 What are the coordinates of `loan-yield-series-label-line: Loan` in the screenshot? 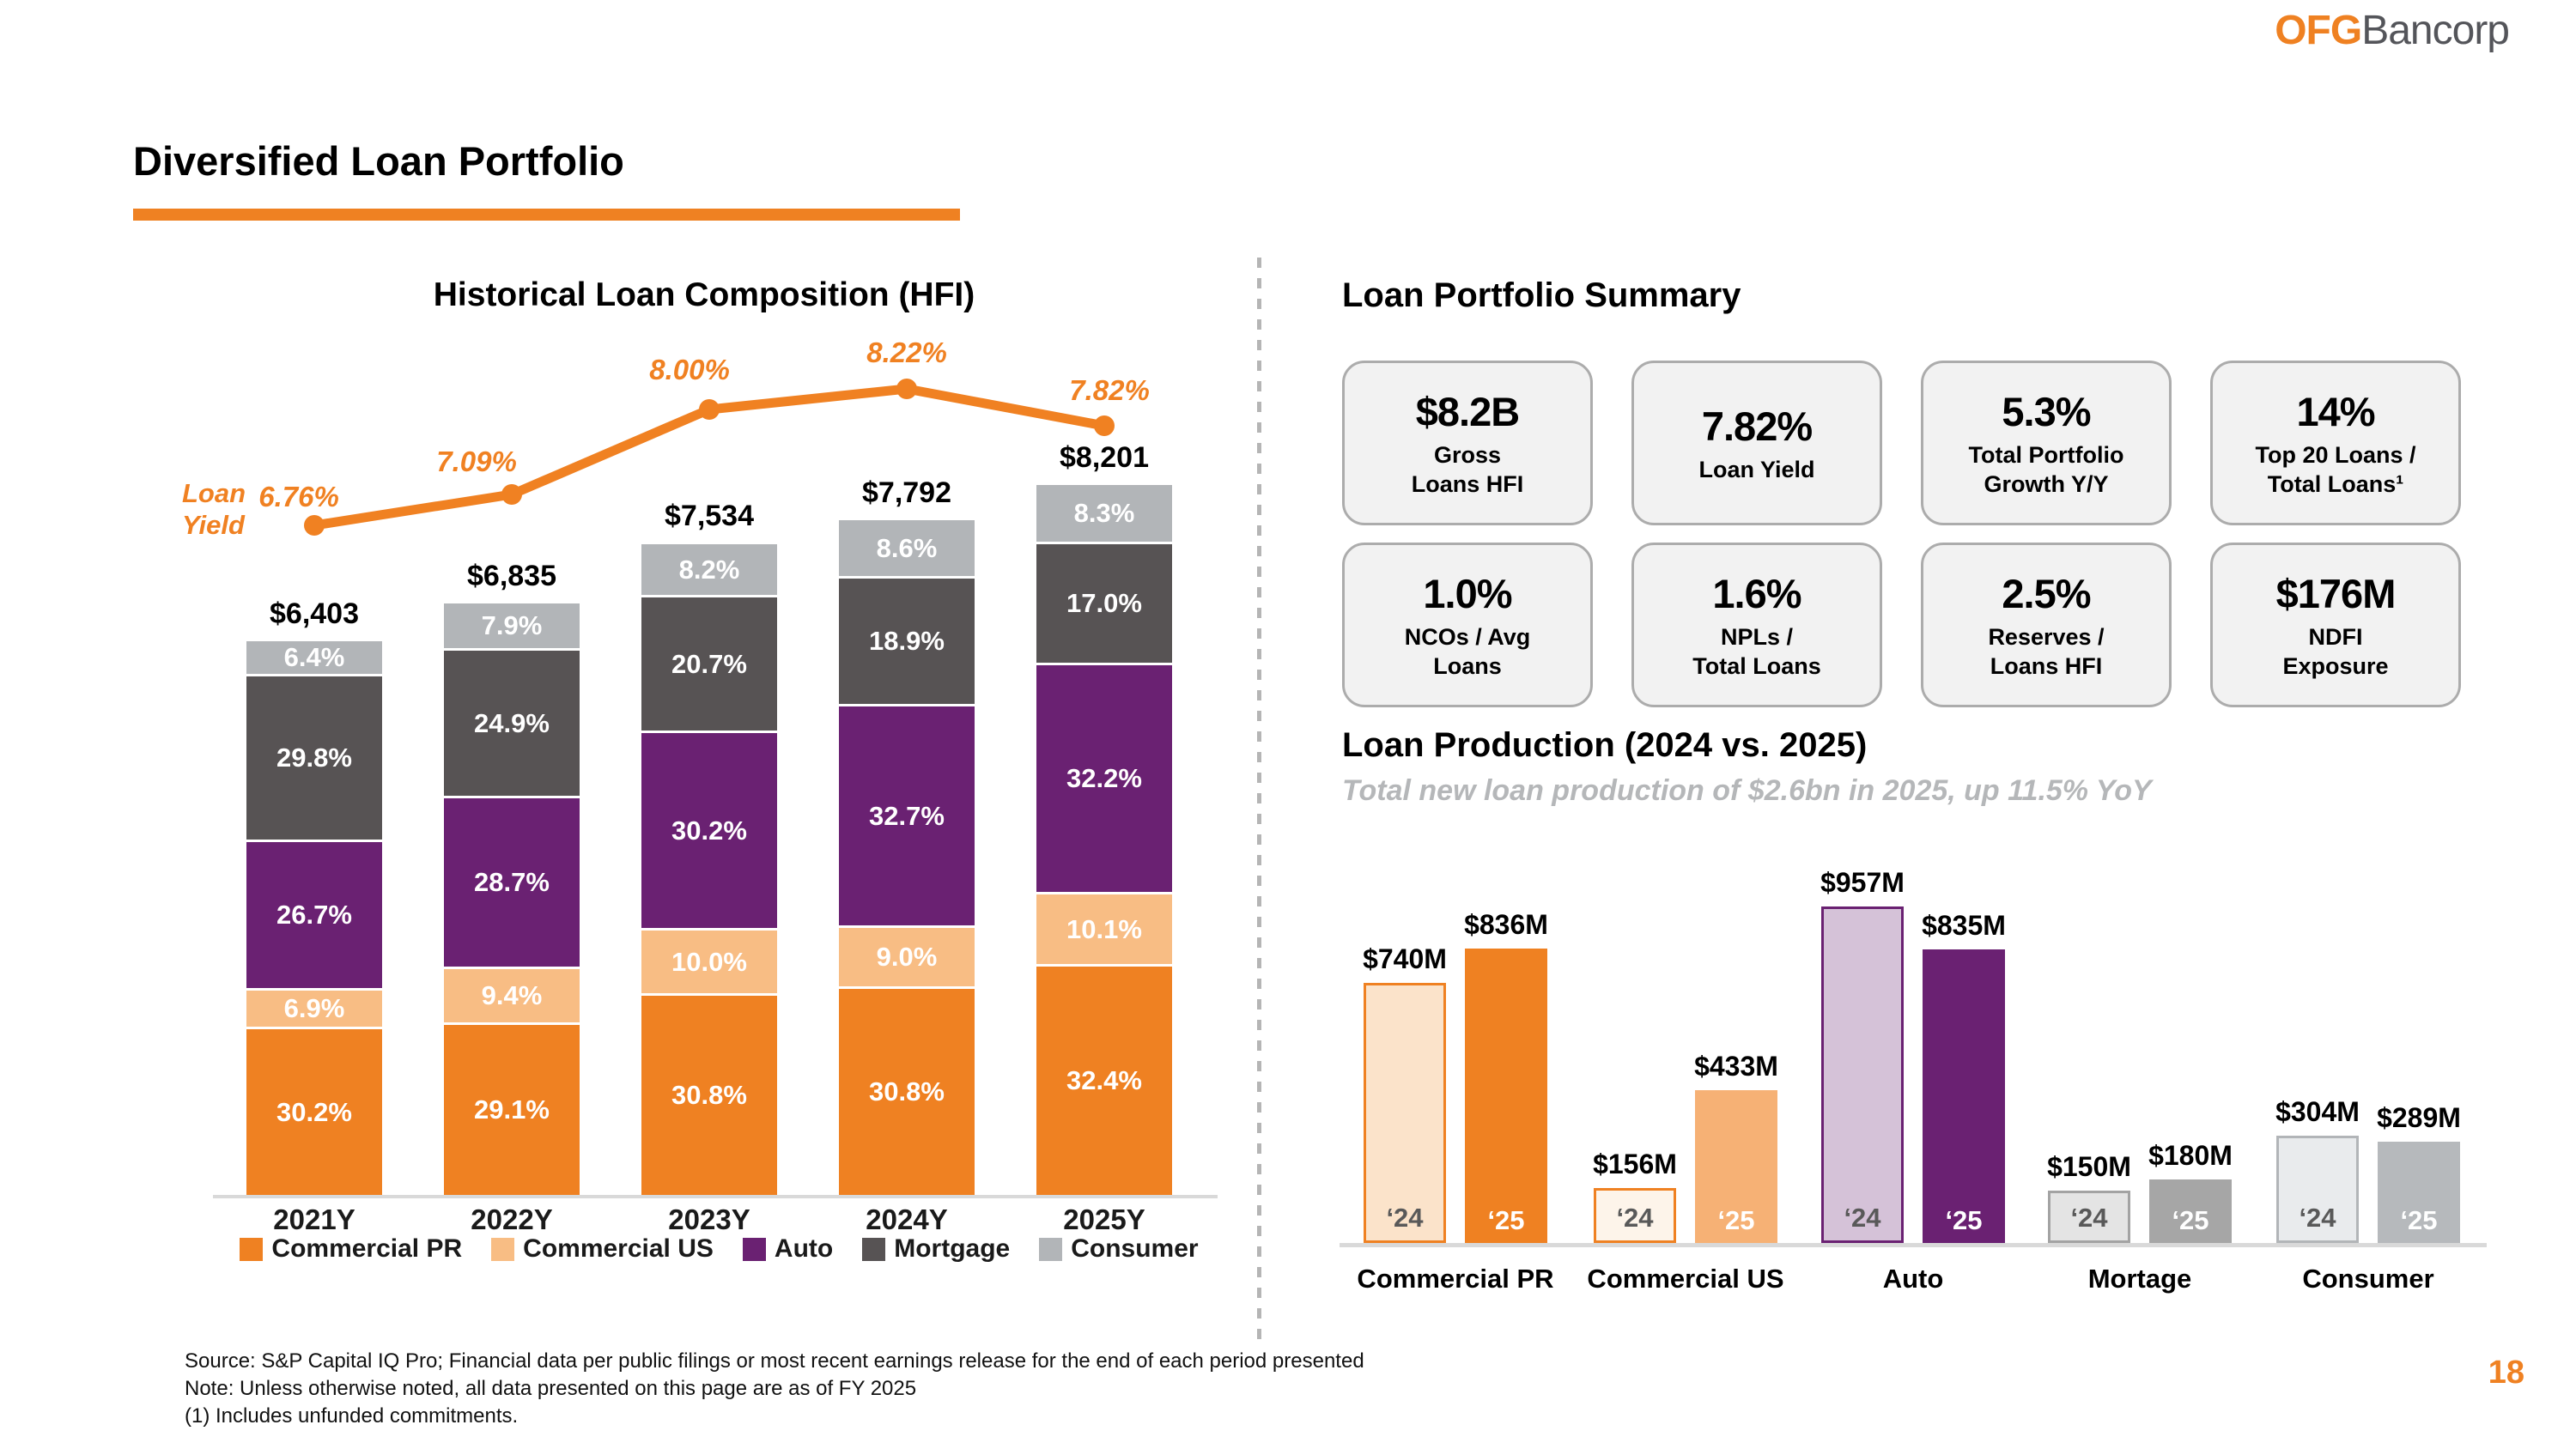 It's located at (214, 493).